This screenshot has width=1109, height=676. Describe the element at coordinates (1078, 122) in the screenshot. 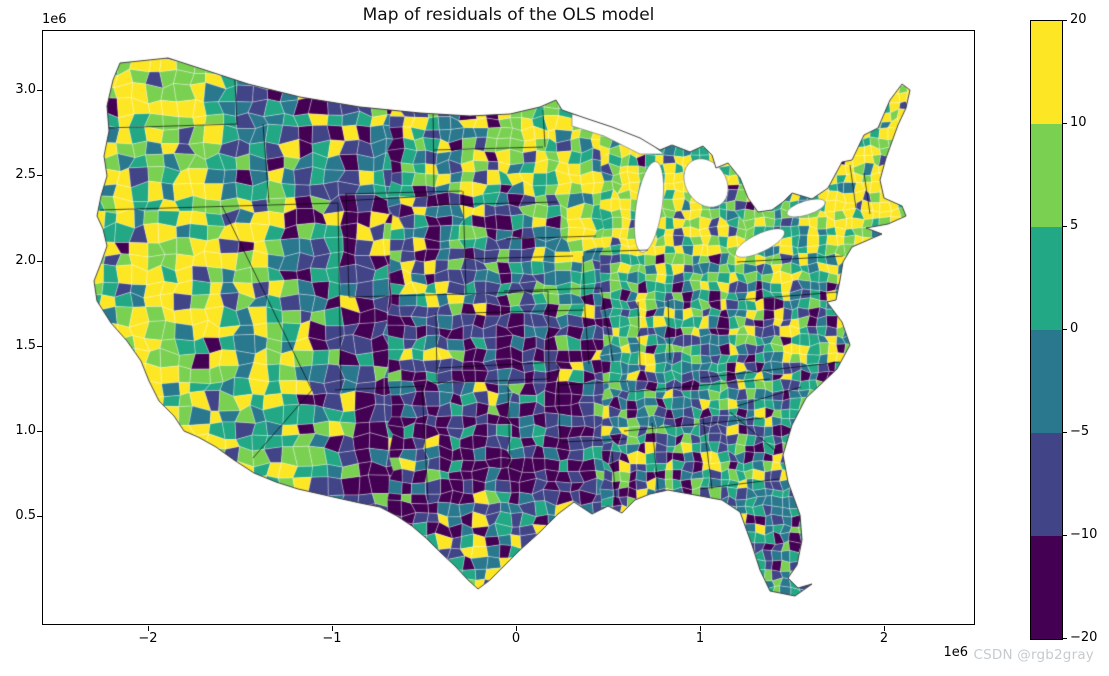

I see `colorbar-tick-label: 10` at that location.